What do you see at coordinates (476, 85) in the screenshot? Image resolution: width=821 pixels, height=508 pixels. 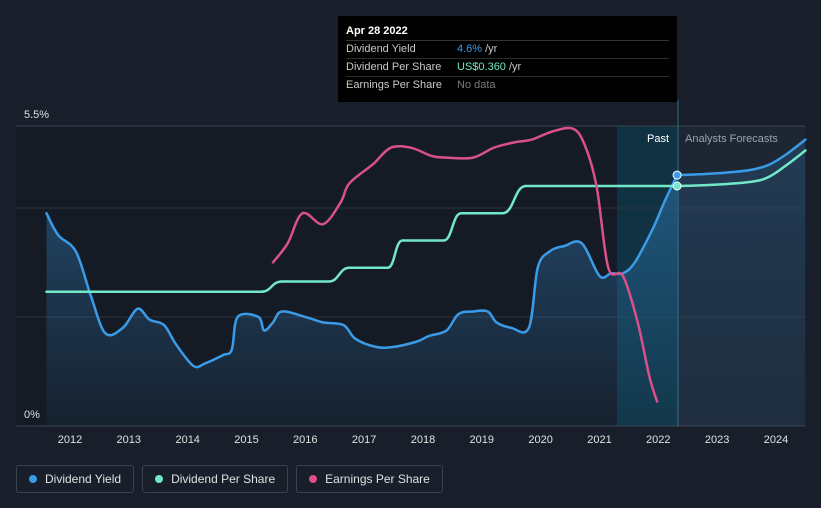 I see `tooltip-value: No data` at bounding box center [476, 85].